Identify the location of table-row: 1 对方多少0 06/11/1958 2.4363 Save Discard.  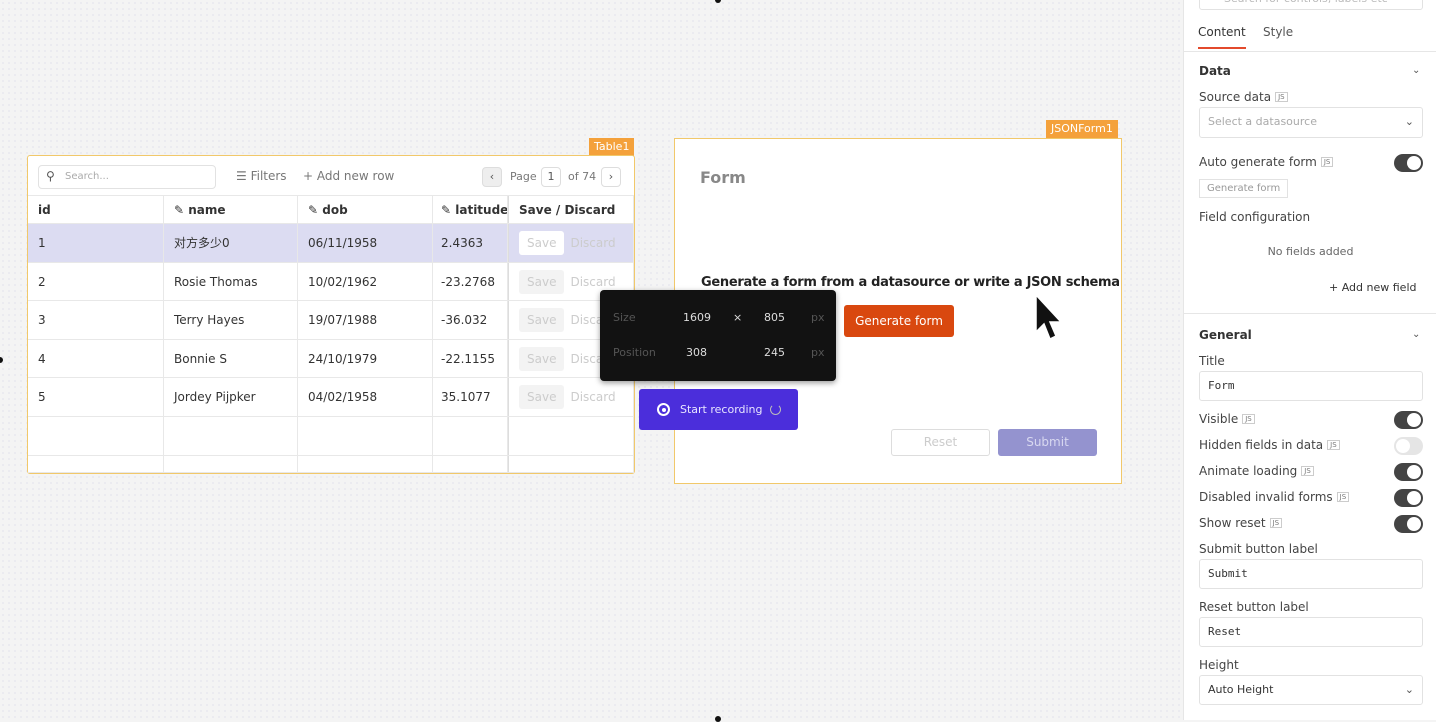
(331, 243).